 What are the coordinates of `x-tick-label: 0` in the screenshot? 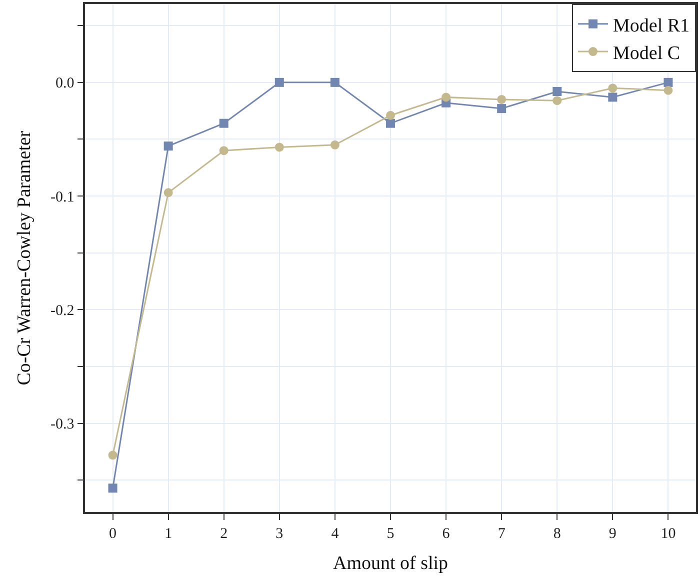 It's located at (113, 534).